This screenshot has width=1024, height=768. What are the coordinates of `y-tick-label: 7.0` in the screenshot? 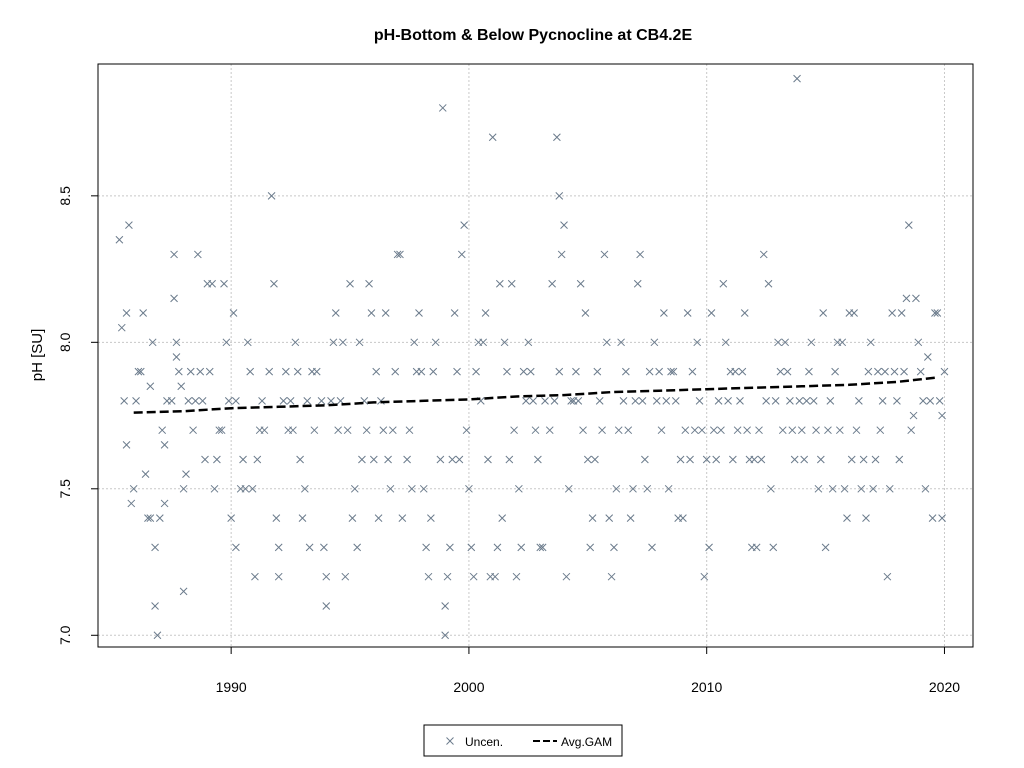 It's located at (65, 635).